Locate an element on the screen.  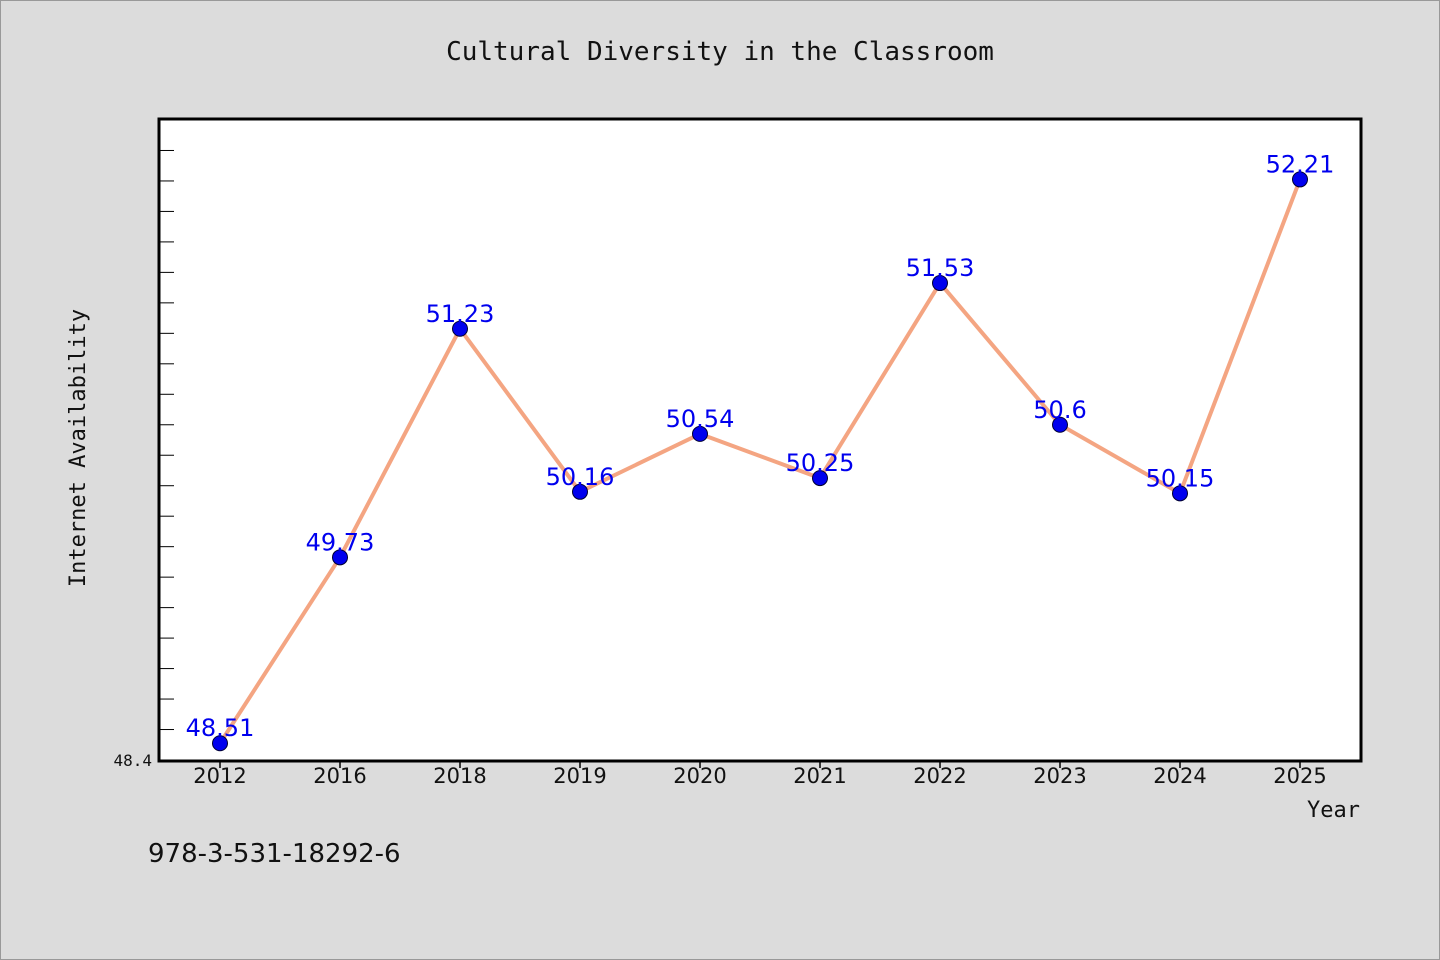
y-axis-label: Internet Availability is located at coordinates (78, 448).